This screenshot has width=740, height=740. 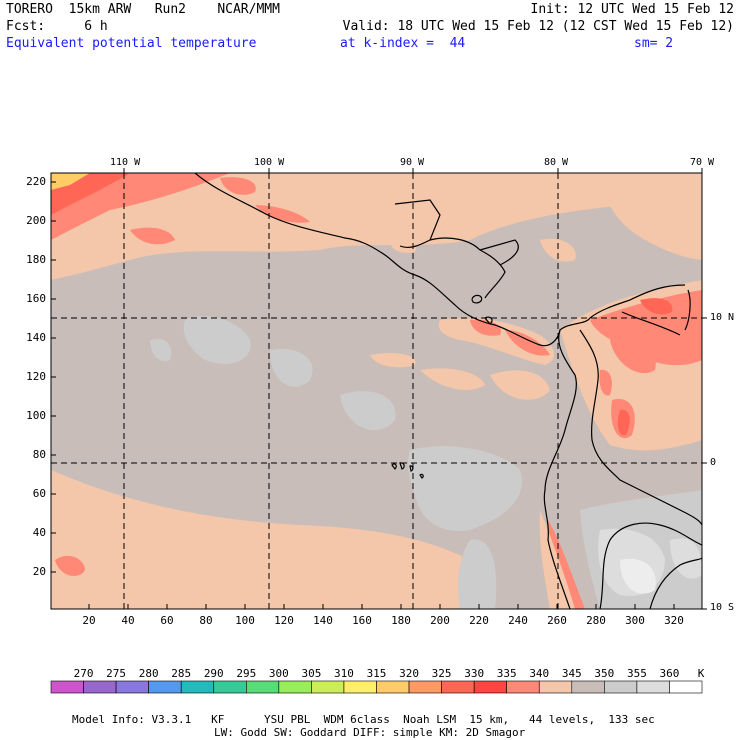 What do you see at coordinates (311, 673) in the screenshot?
I see `colorbar-label: 305` at bounding box center [311, 673].